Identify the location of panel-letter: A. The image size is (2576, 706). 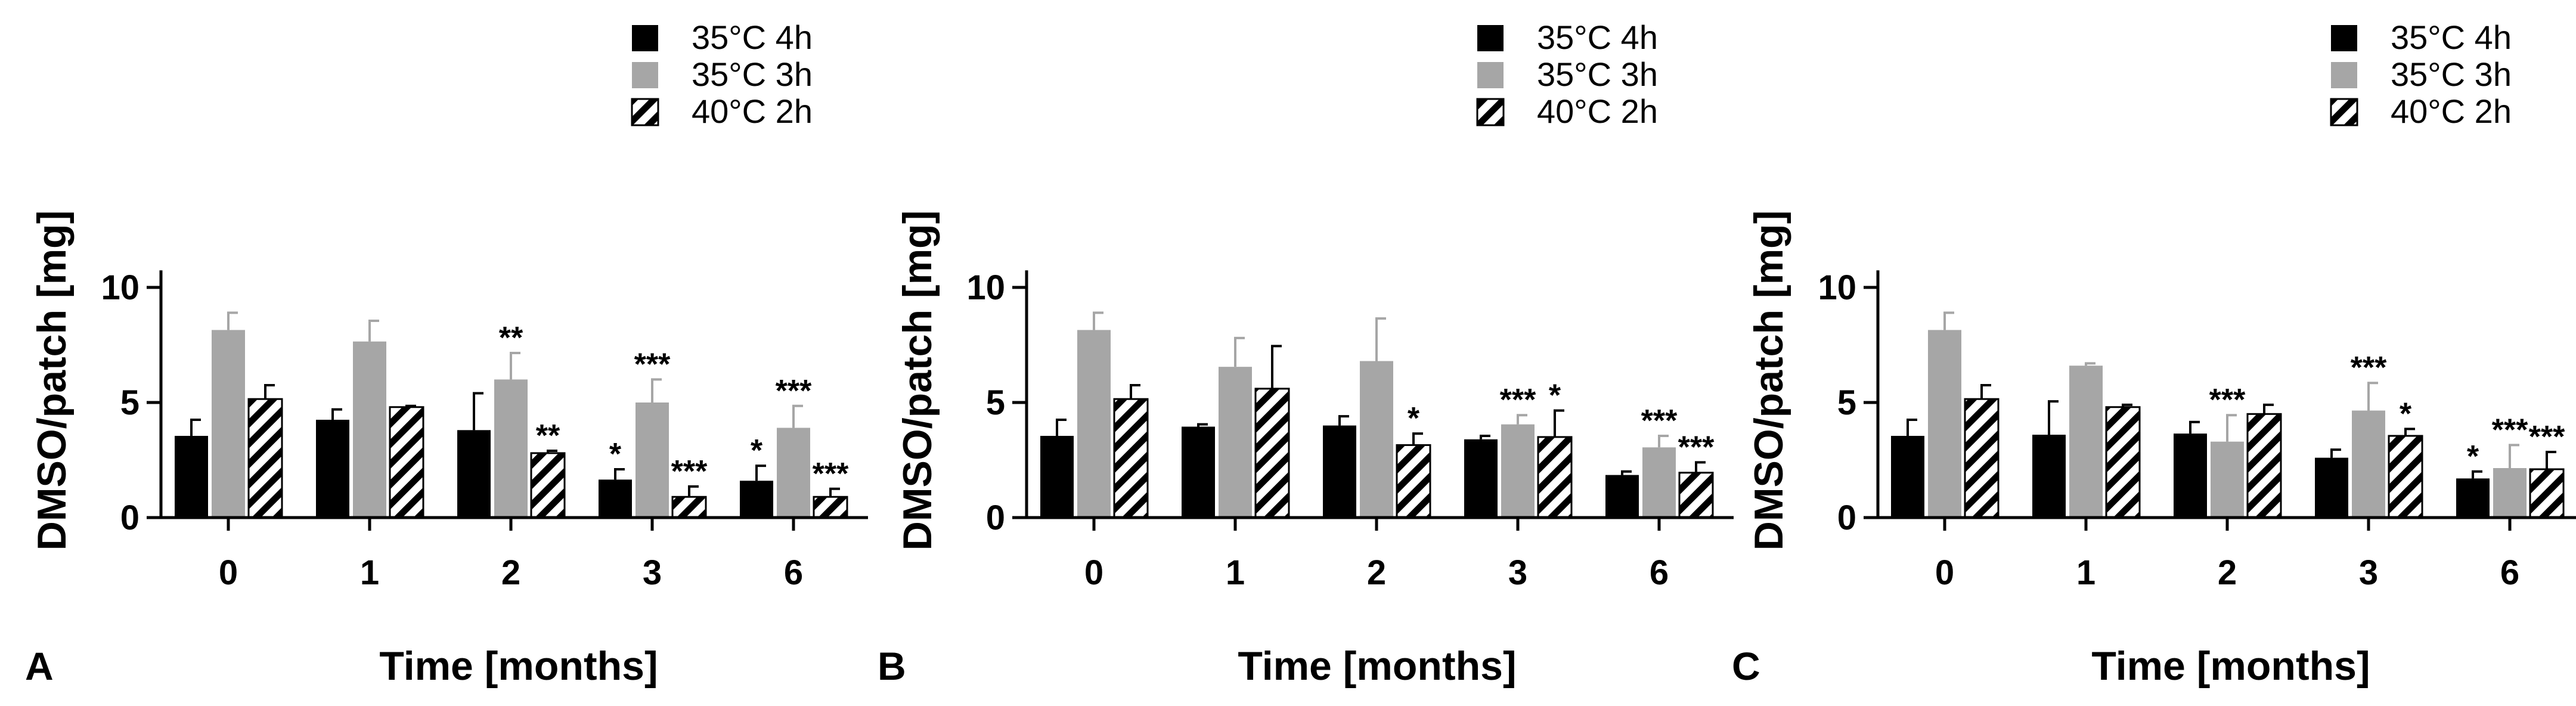
(39, 666).